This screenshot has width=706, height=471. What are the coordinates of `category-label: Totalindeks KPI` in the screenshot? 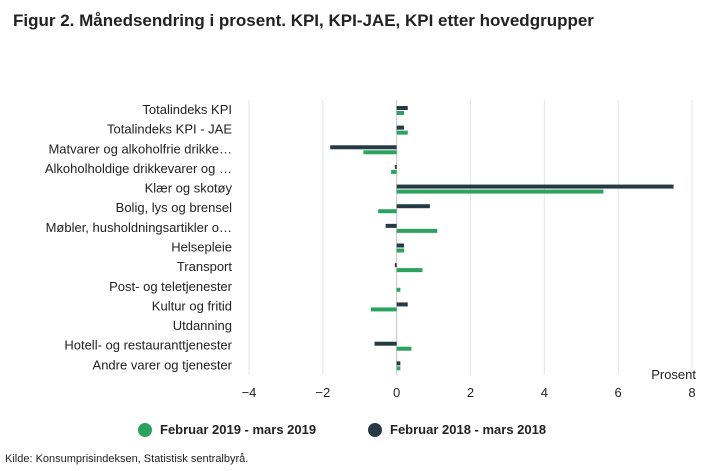 It's located at (187, 109).